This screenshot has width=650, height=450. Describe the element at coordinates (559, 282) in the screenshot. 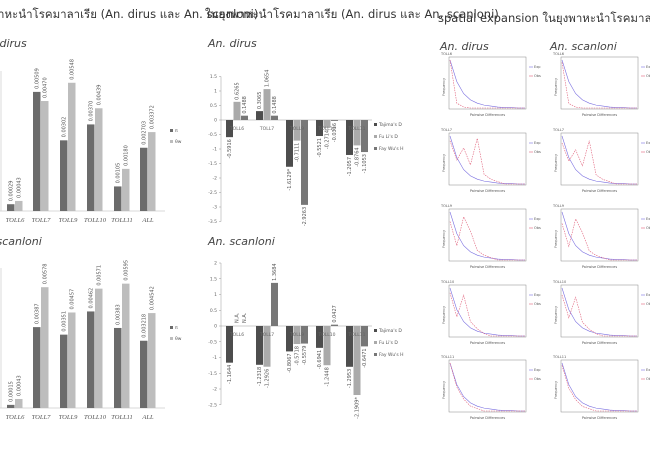

I see `plot-title: TOLL10` at that location.